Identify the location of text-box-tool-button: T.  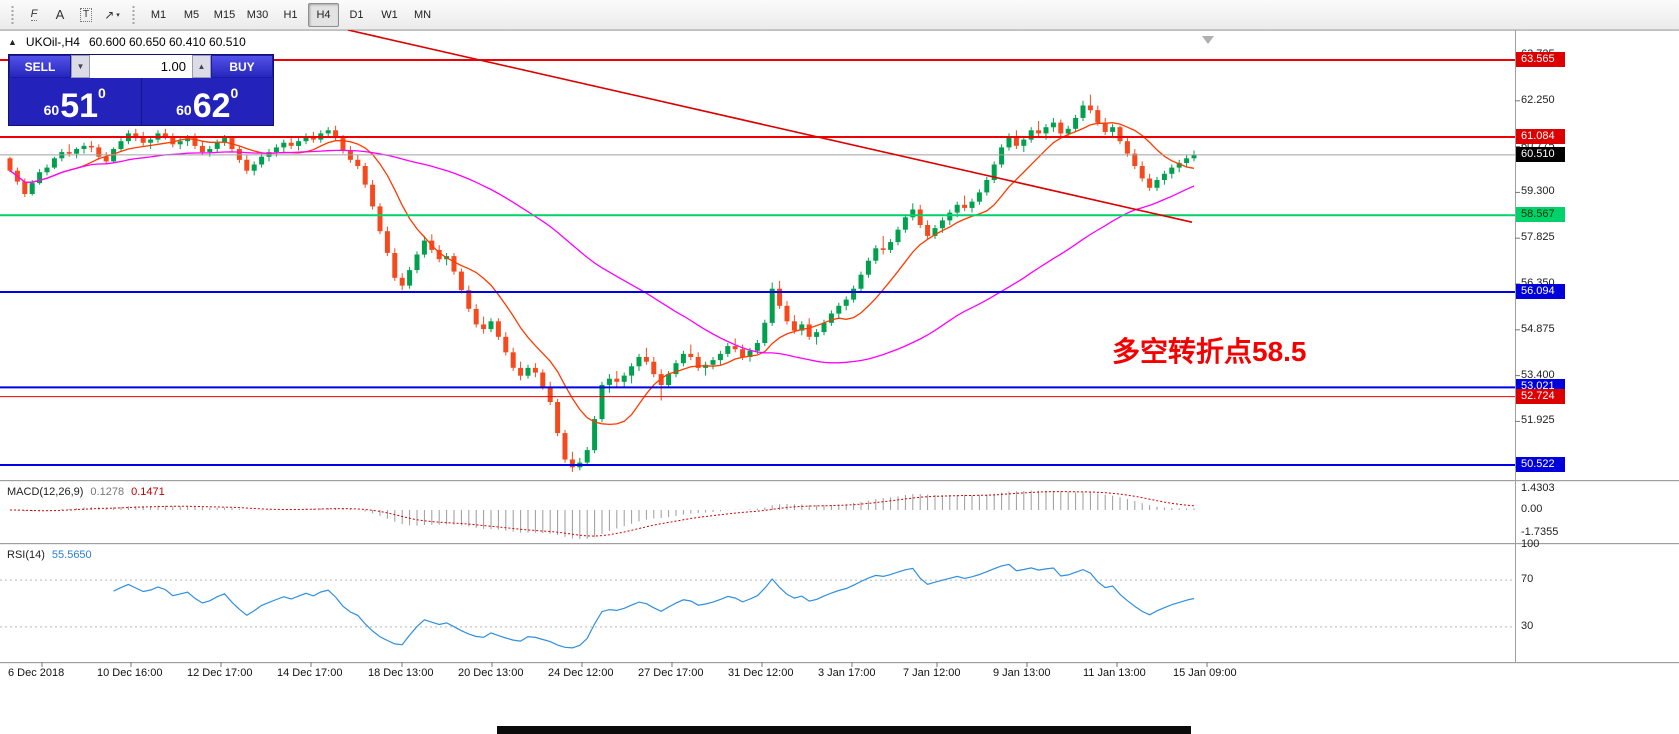
(86, 15).